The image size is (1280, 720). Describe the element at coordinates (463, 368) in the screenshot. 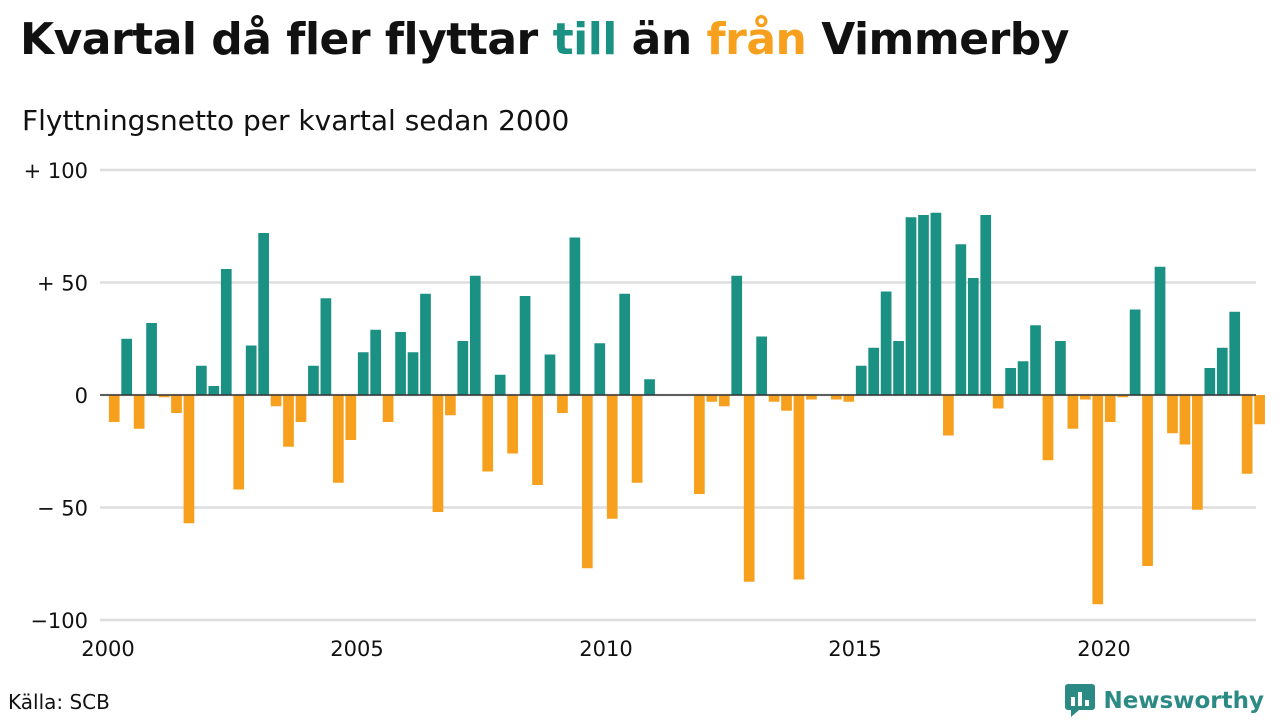

I see `bar-2007Q1` at that location.